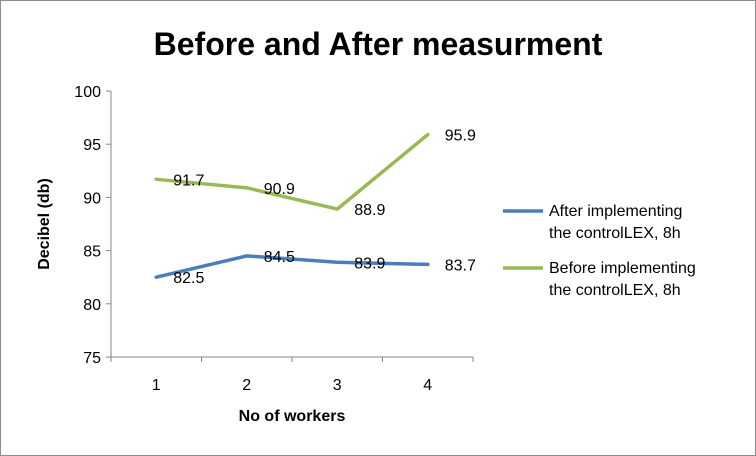 The image size is (756, 456). I want to click on data-label: 95.9, so click(460, 136).